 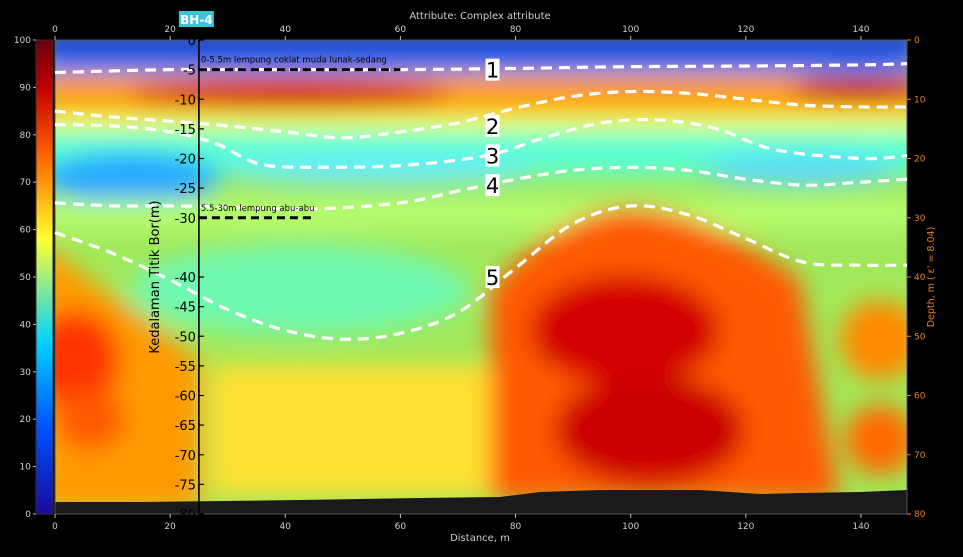 What do you see at coordinates (26, 278) in the screenshot?
I see `colorbar-tick-label: 50` at bounding box center [26, 278].